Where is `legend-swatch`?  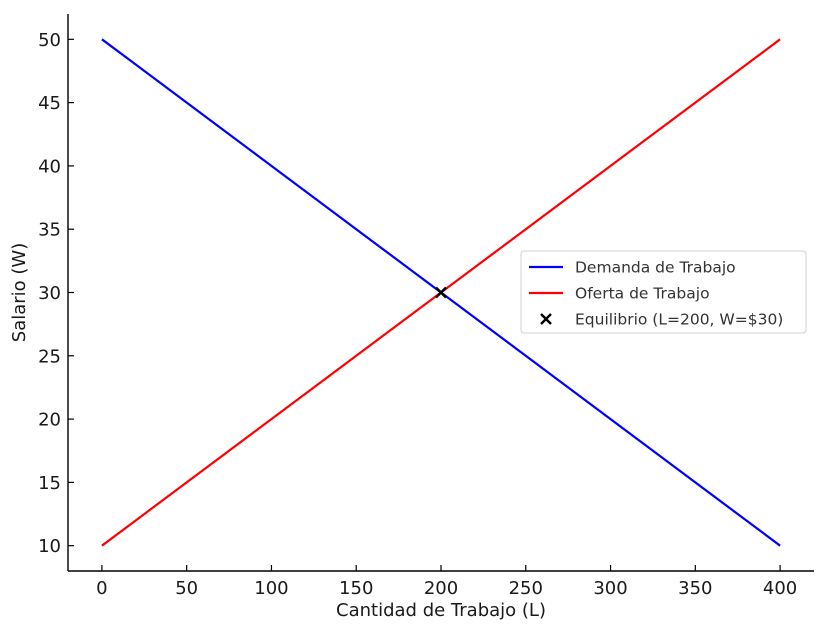 legend-swatch is located at coordinates (546, 319).